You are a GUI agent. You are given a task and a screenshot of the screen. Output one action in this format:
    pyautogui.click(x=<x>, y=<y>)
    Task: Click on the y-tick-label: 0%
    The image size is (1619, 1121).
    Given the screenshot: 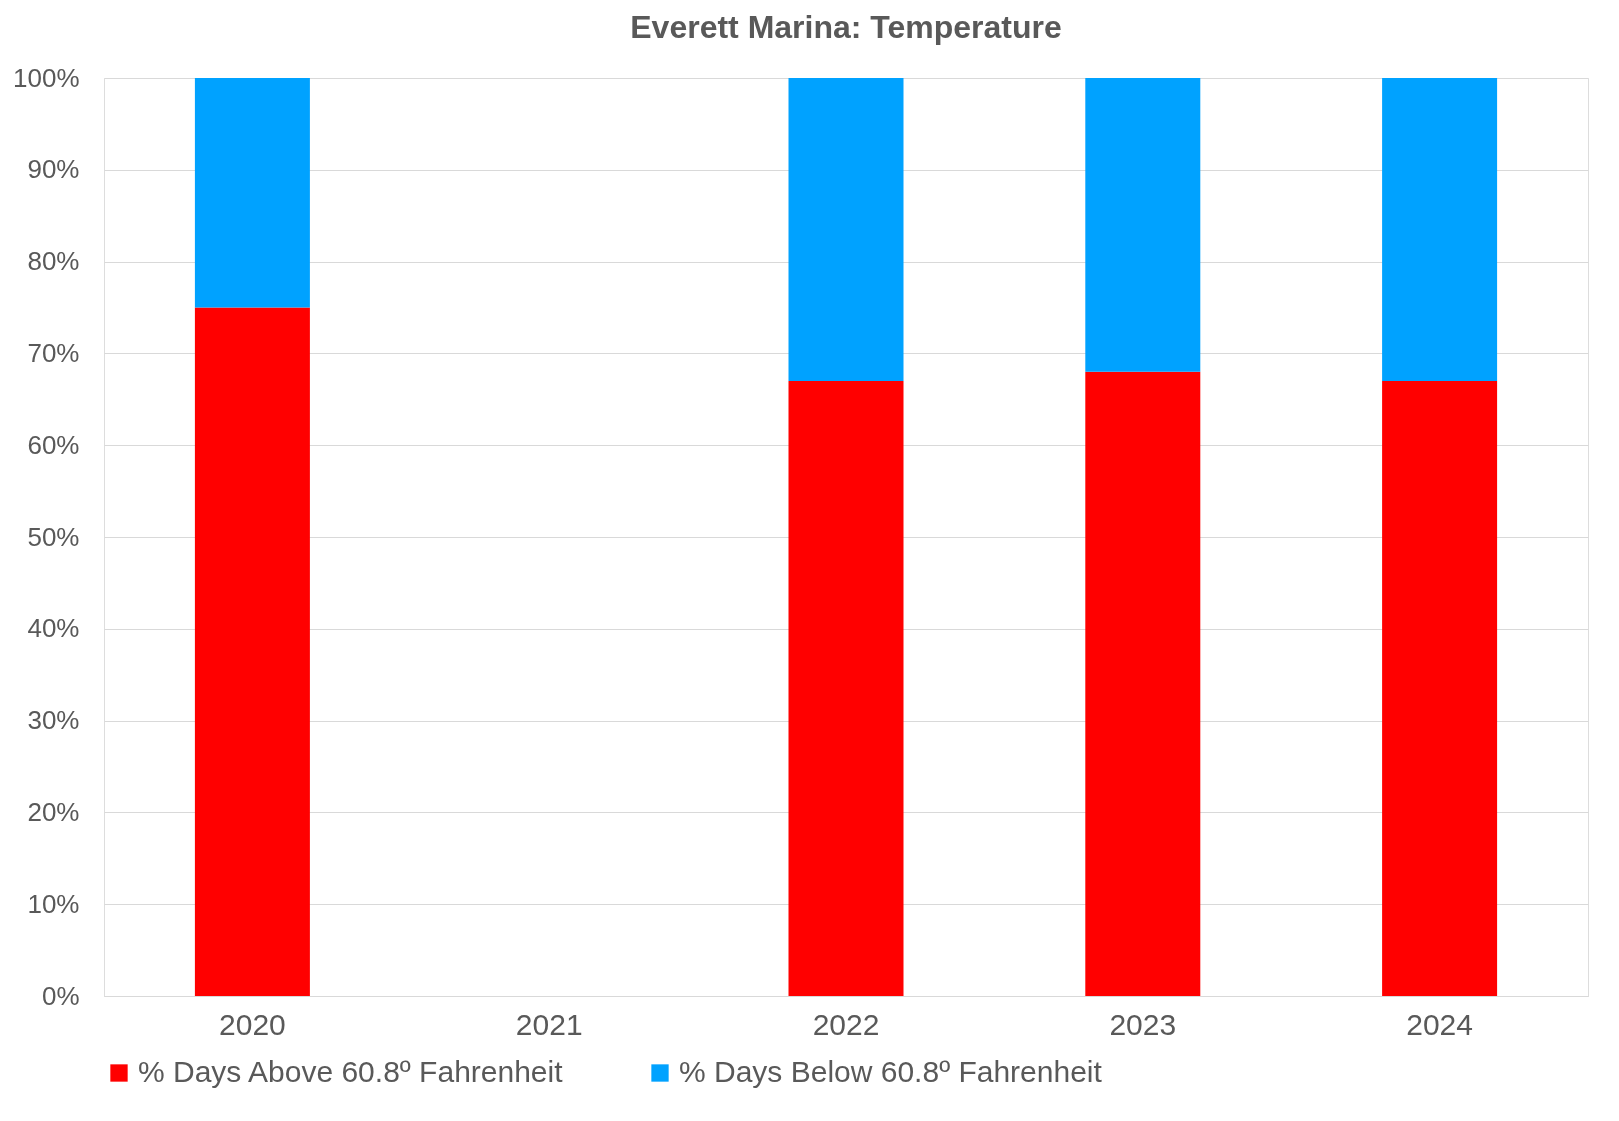 What is the action you would take?
    pyautogui.click(x=60, y=995)
    